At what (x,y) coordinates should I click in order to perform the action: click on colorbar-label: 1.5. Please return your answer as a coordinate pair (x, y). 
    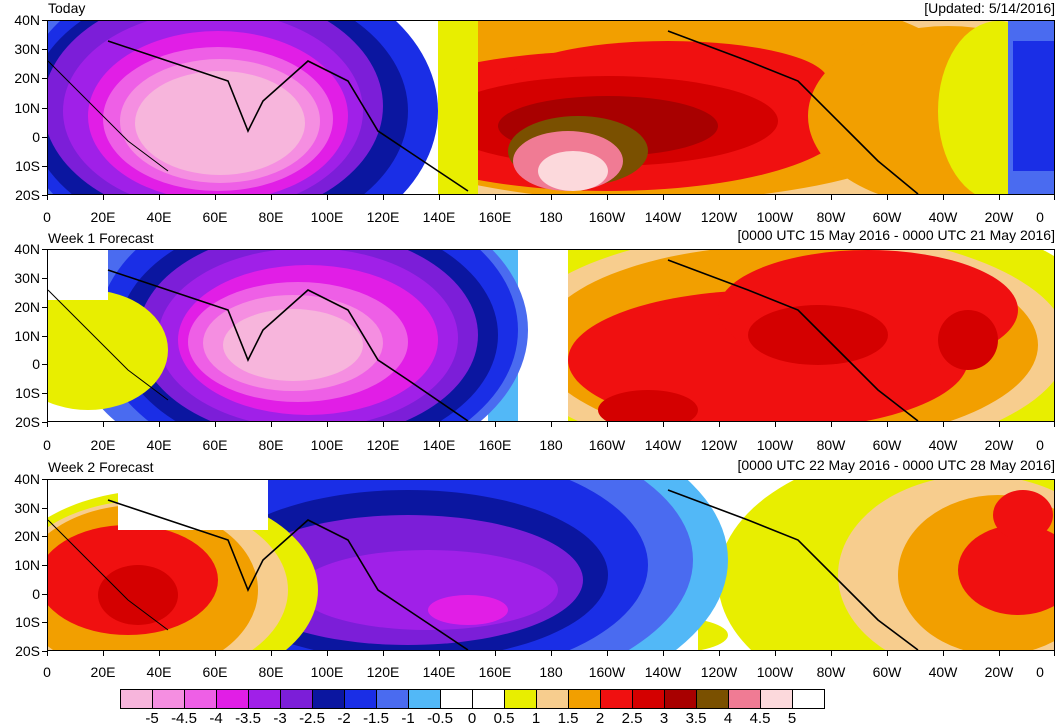
    Looking at the image, I should click on (568, 718).